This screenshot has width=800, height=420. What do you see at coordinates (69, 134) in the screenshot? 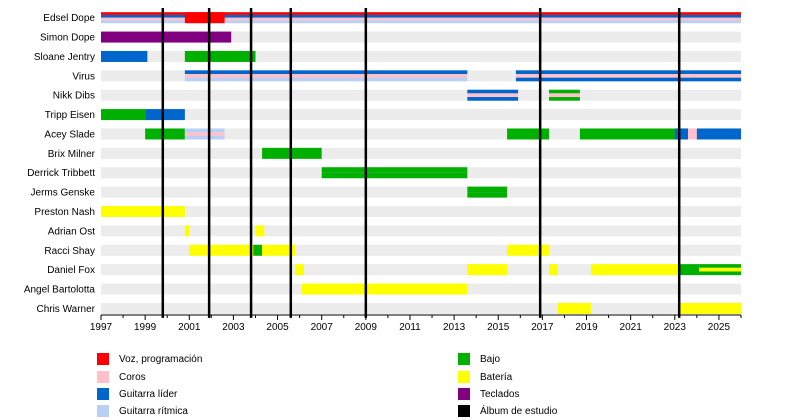
I see `member-label: Acey Slade` at bounding box center [69, 134].